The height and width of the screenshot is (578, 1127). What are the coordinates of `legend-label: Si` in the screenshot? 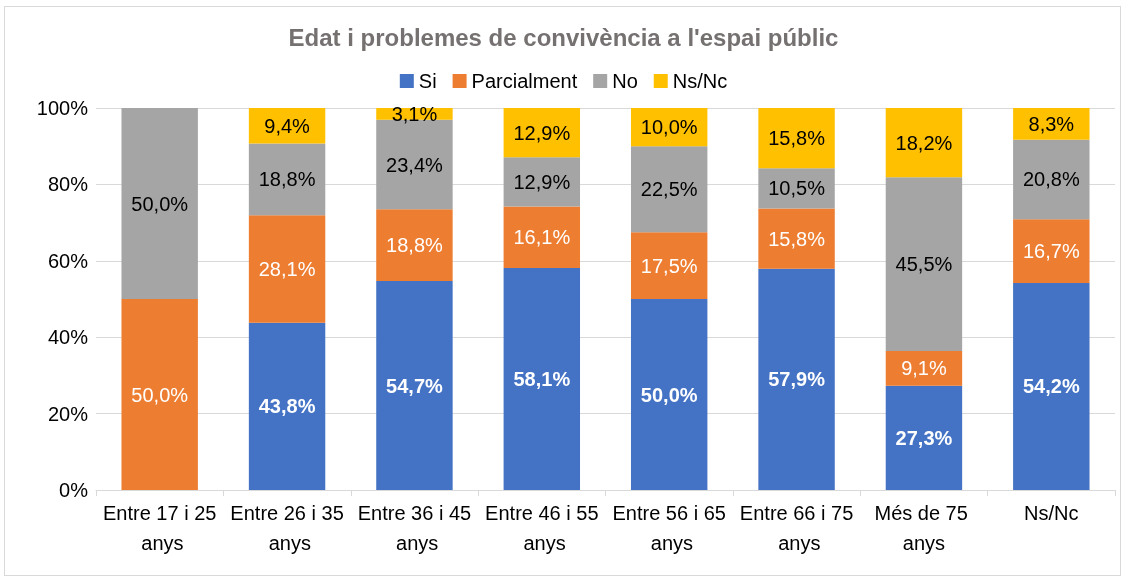 It's located at (427, 81).